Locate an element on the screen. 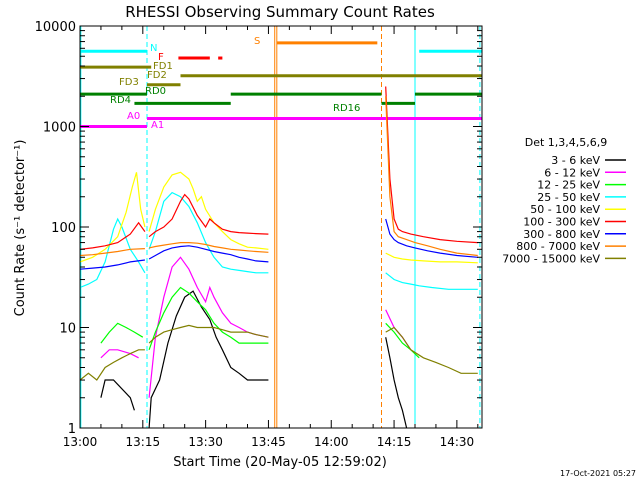  y-axis-label: Count Rate (s⁻¹ detector⁻¹) is located at coordinates (20, 228).